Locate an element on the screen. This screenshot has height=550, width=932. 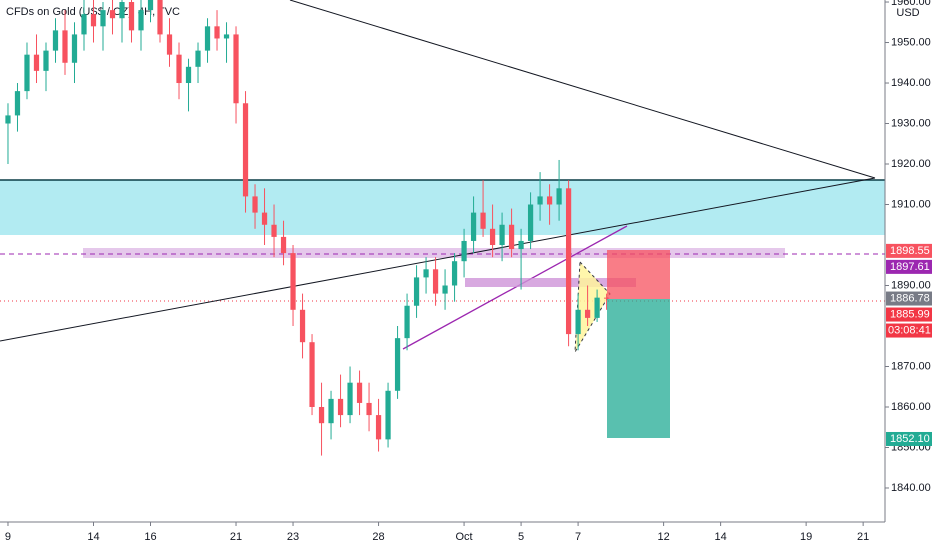
price-label: 1852.10 is located at coordinates (910, 439).